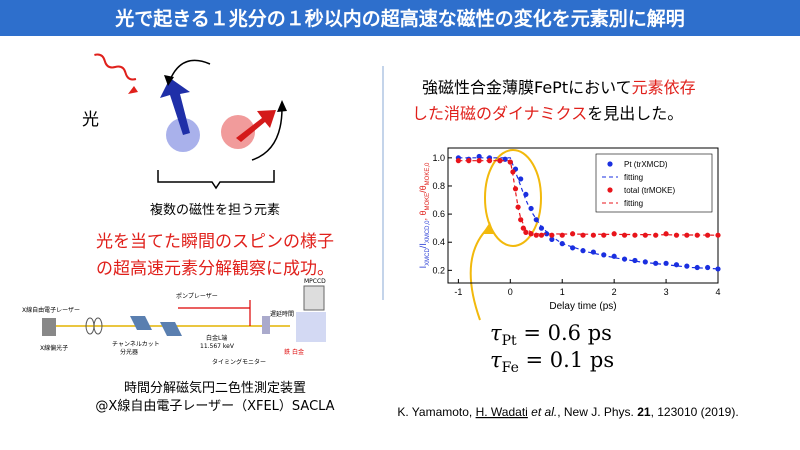 This screenshot has width=800, height=450. I want to click on header-bar, so click(400, 18).